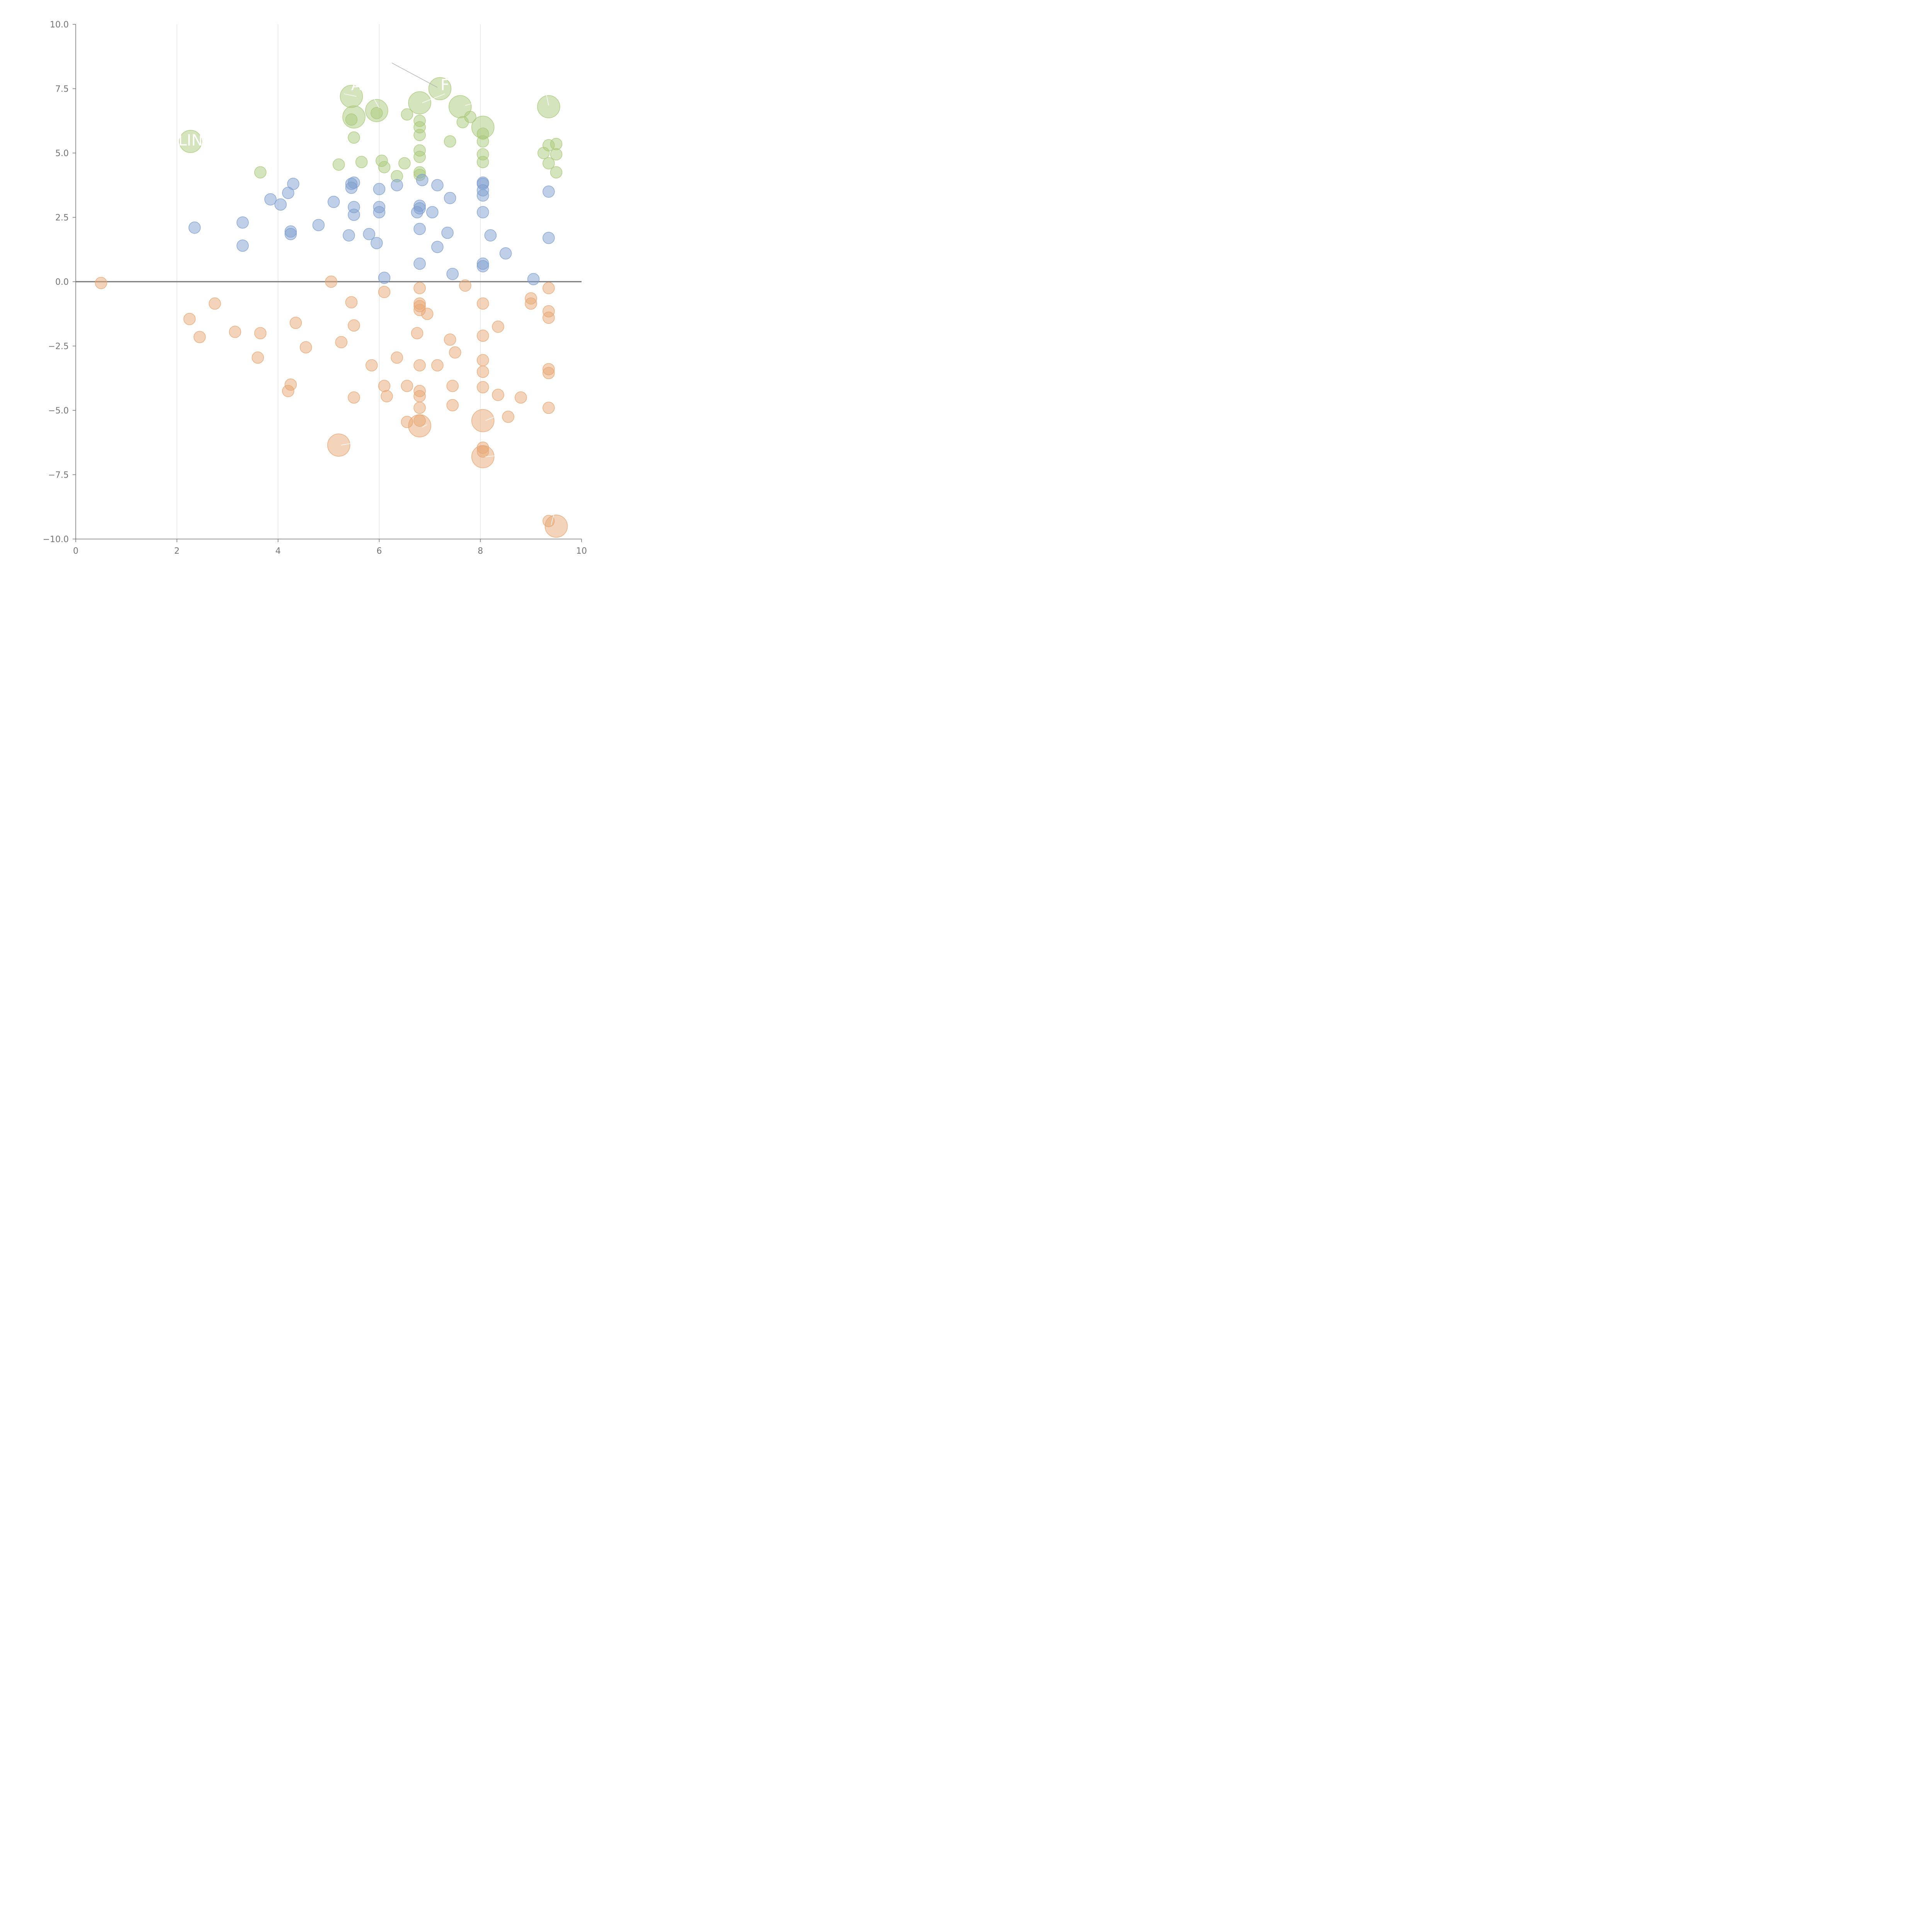 The height and width of the screenshot is (1932, 1932). Describe the element at coordinates (447, 294) in the screenshot. I see `leader-layer` at that location.